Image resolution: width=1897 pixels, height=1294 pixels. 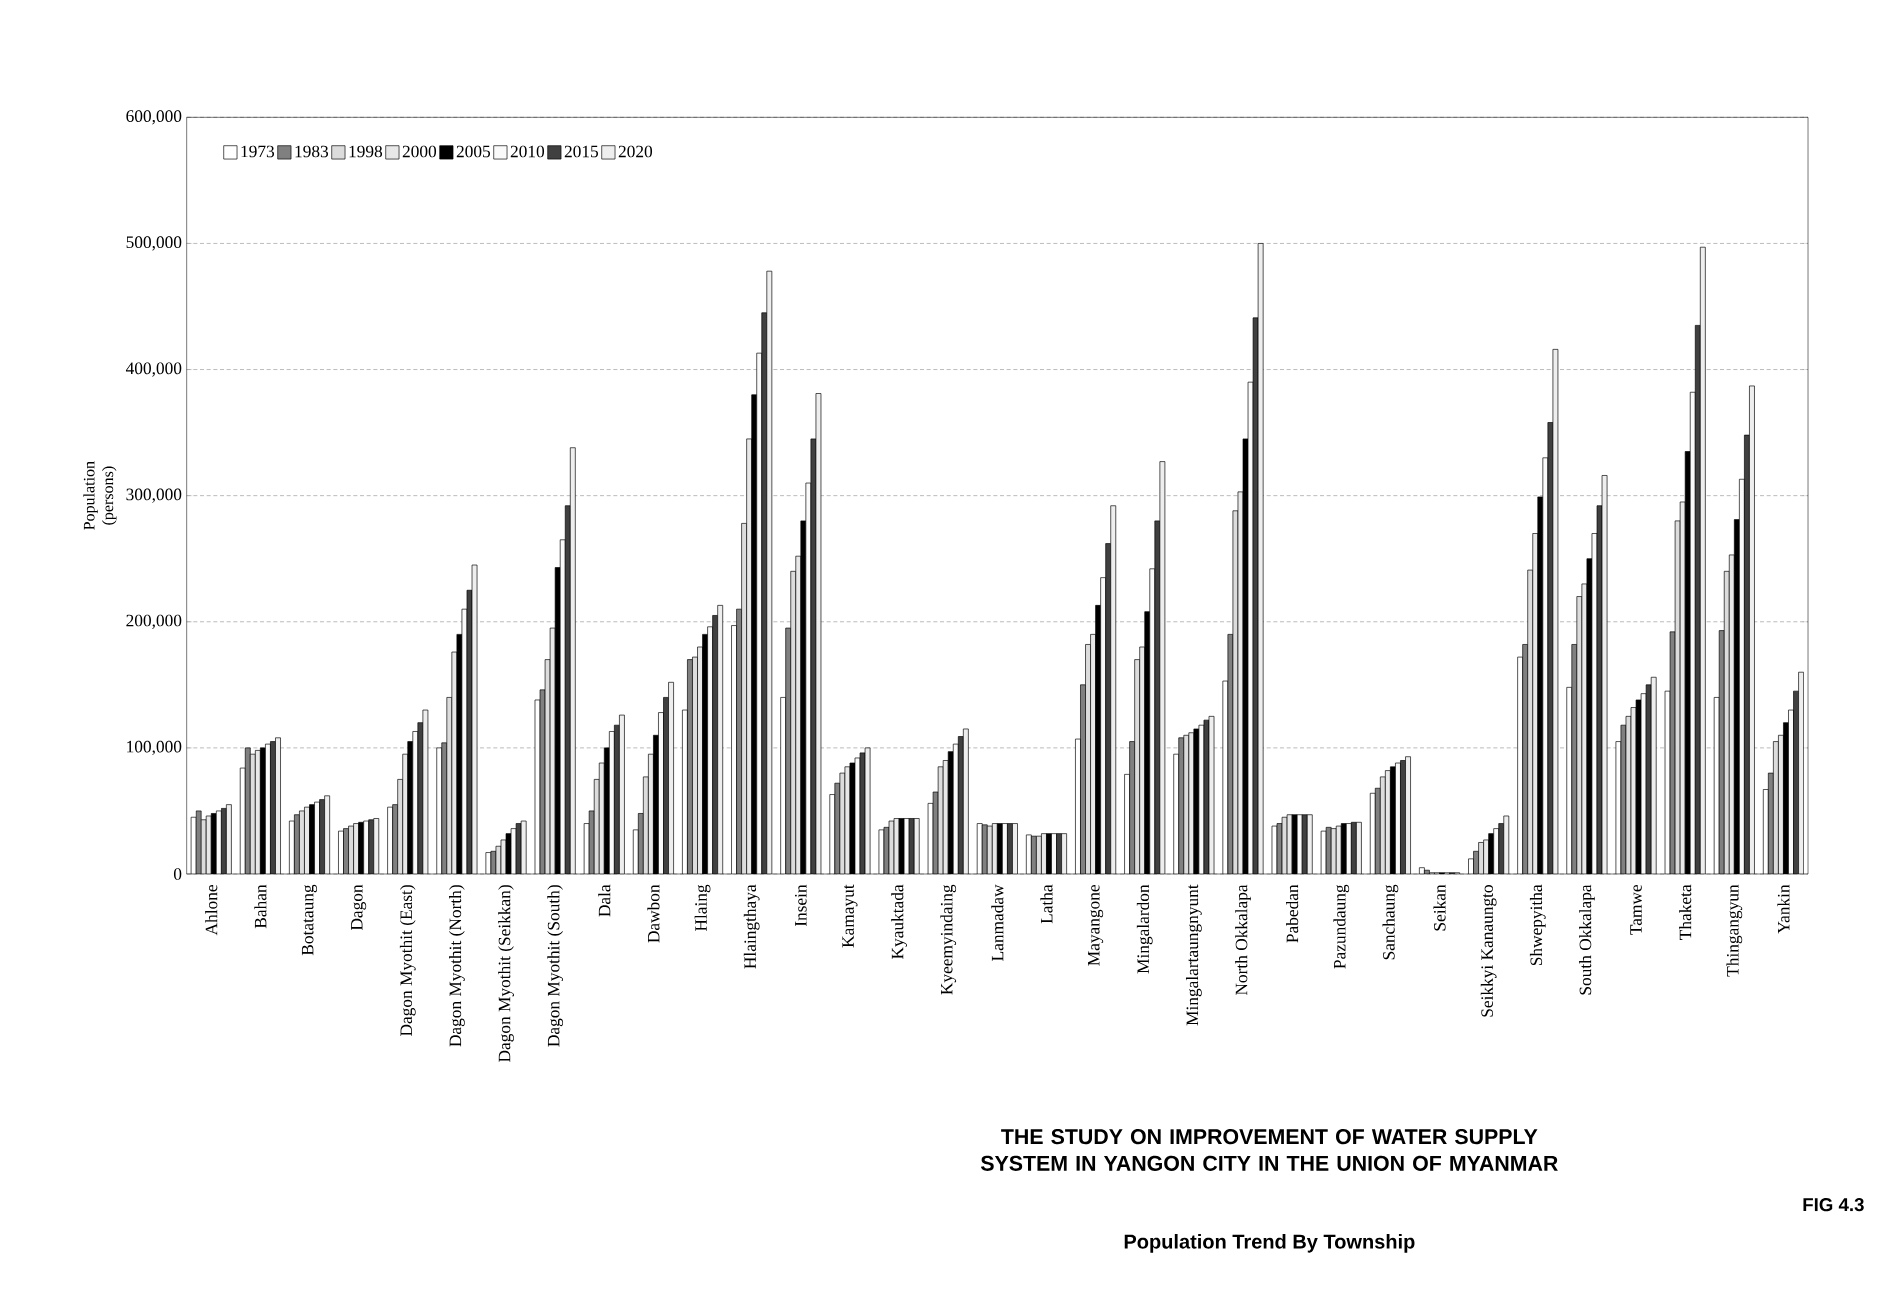 What do you see at coordinates (366, 151) in the screenshot?
I see `legend-label: 1998` at bounding box center [366, 151].